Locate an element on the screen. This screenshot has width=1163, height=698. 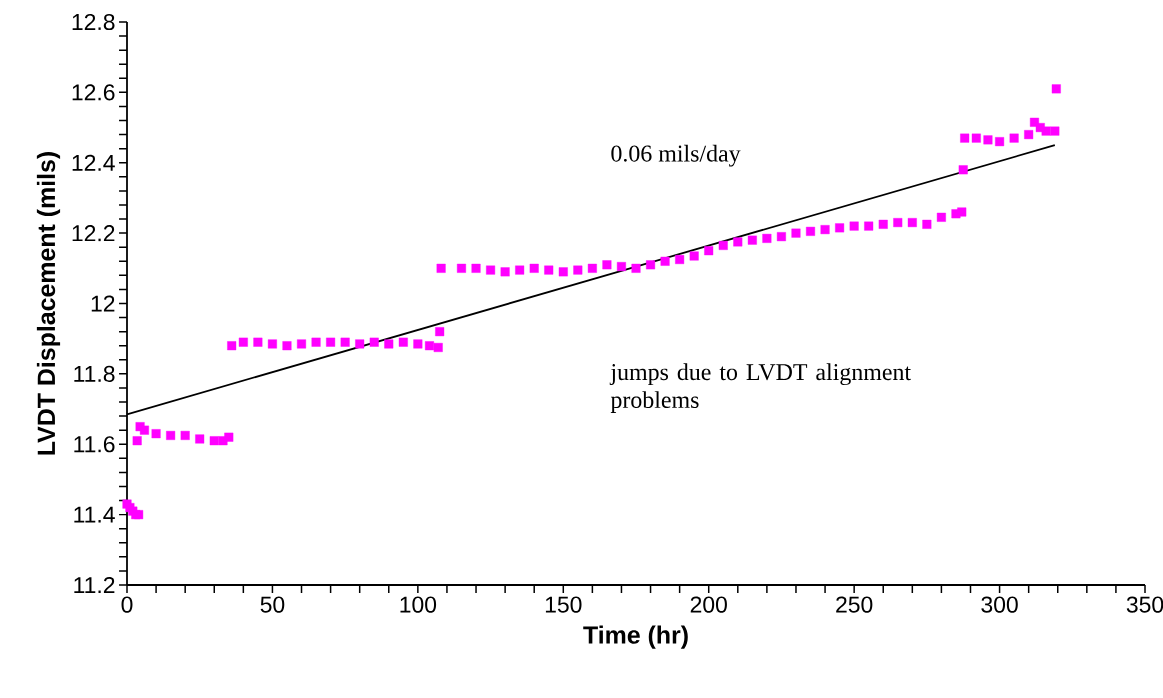
y-tick-label: 11.8 is located at coordinates (94, 373).